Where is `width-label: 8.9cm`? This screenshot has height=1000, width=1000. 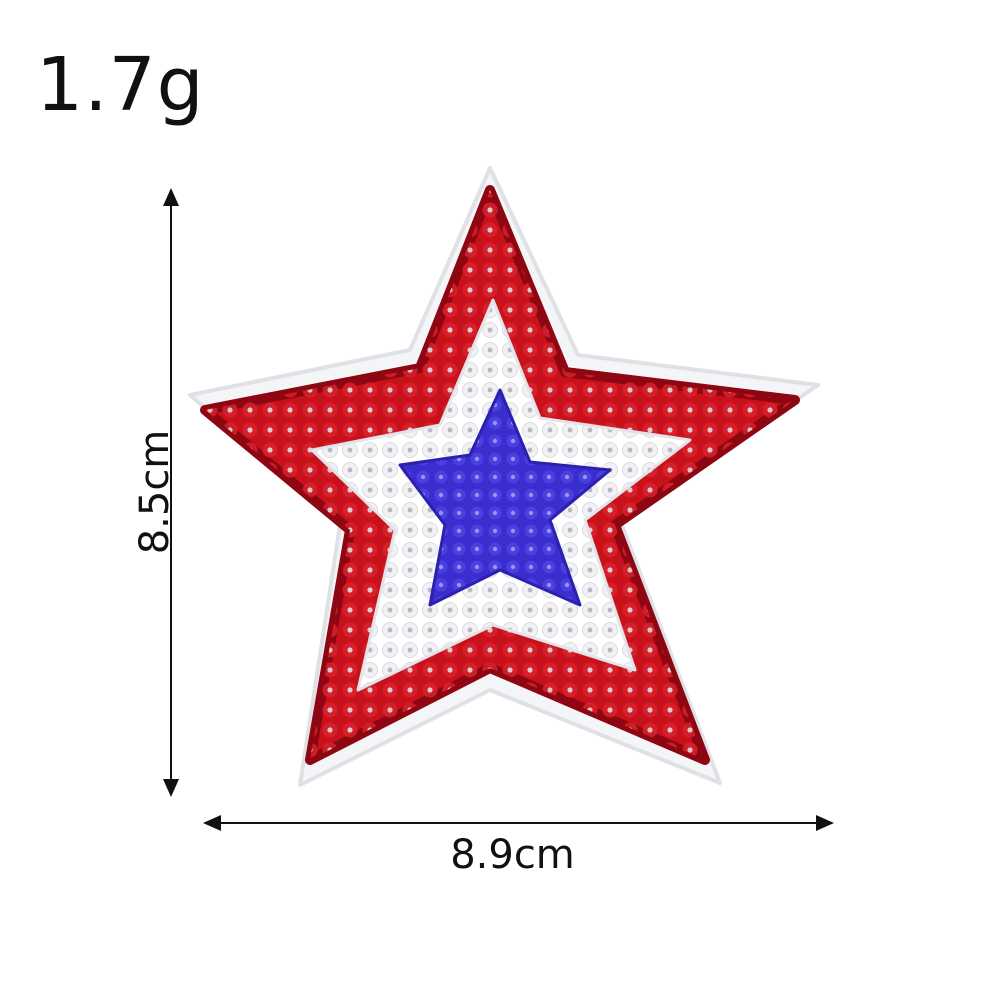
width-label: 8.9cm is located at coordinates (512, 855).